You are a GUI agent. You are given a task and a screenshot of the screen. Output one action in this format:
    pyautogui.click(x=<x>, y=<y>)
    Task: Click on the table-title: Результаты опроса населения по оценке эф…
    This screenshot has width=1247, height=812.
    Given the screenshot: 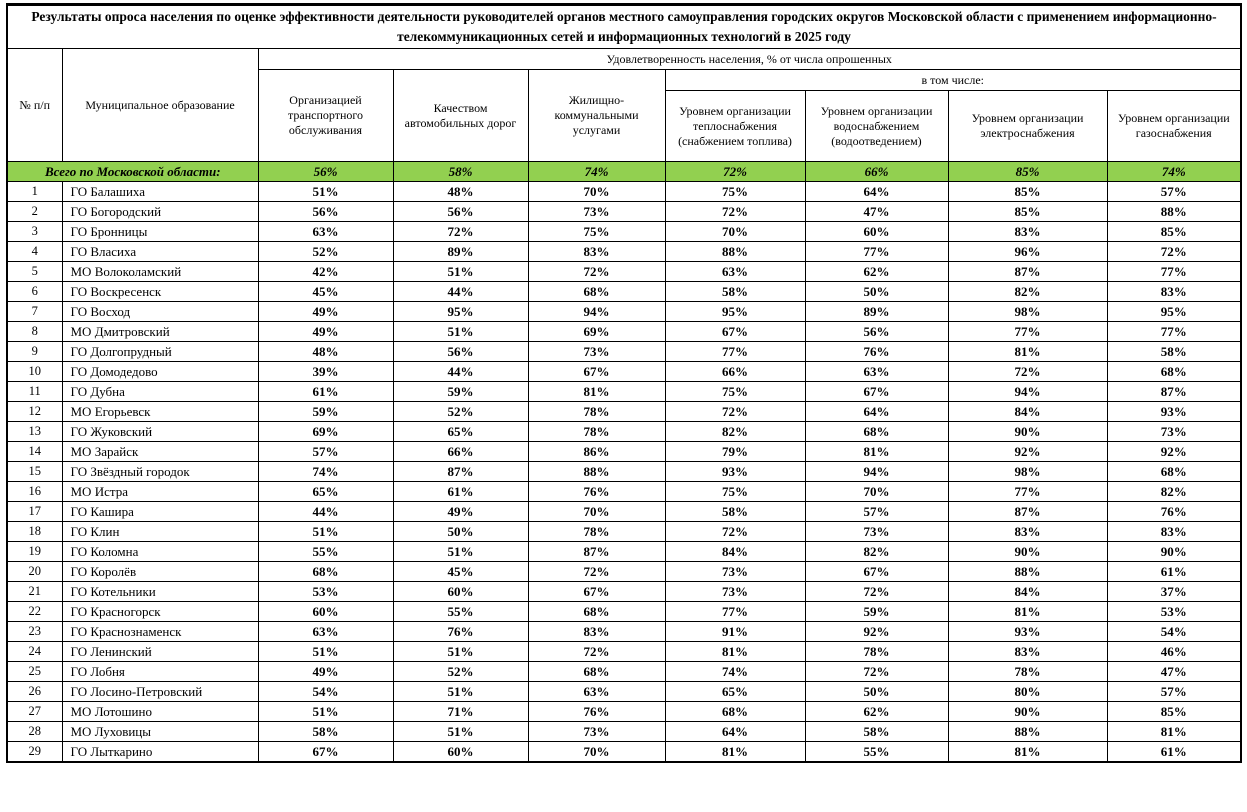 What is the action you would take?
    pyautogui.click(x=624, y=26)
    